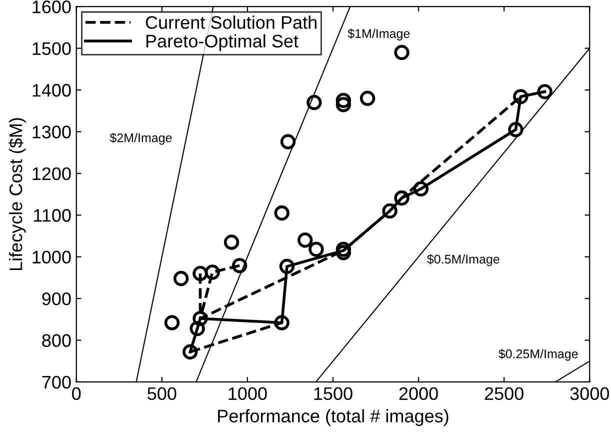 This screenshot has width=611, height=439. What do you see at coordinates (589, 393) in the screenshot?
I see `x-tick-label: 3000` at bounding box center [589, 393].